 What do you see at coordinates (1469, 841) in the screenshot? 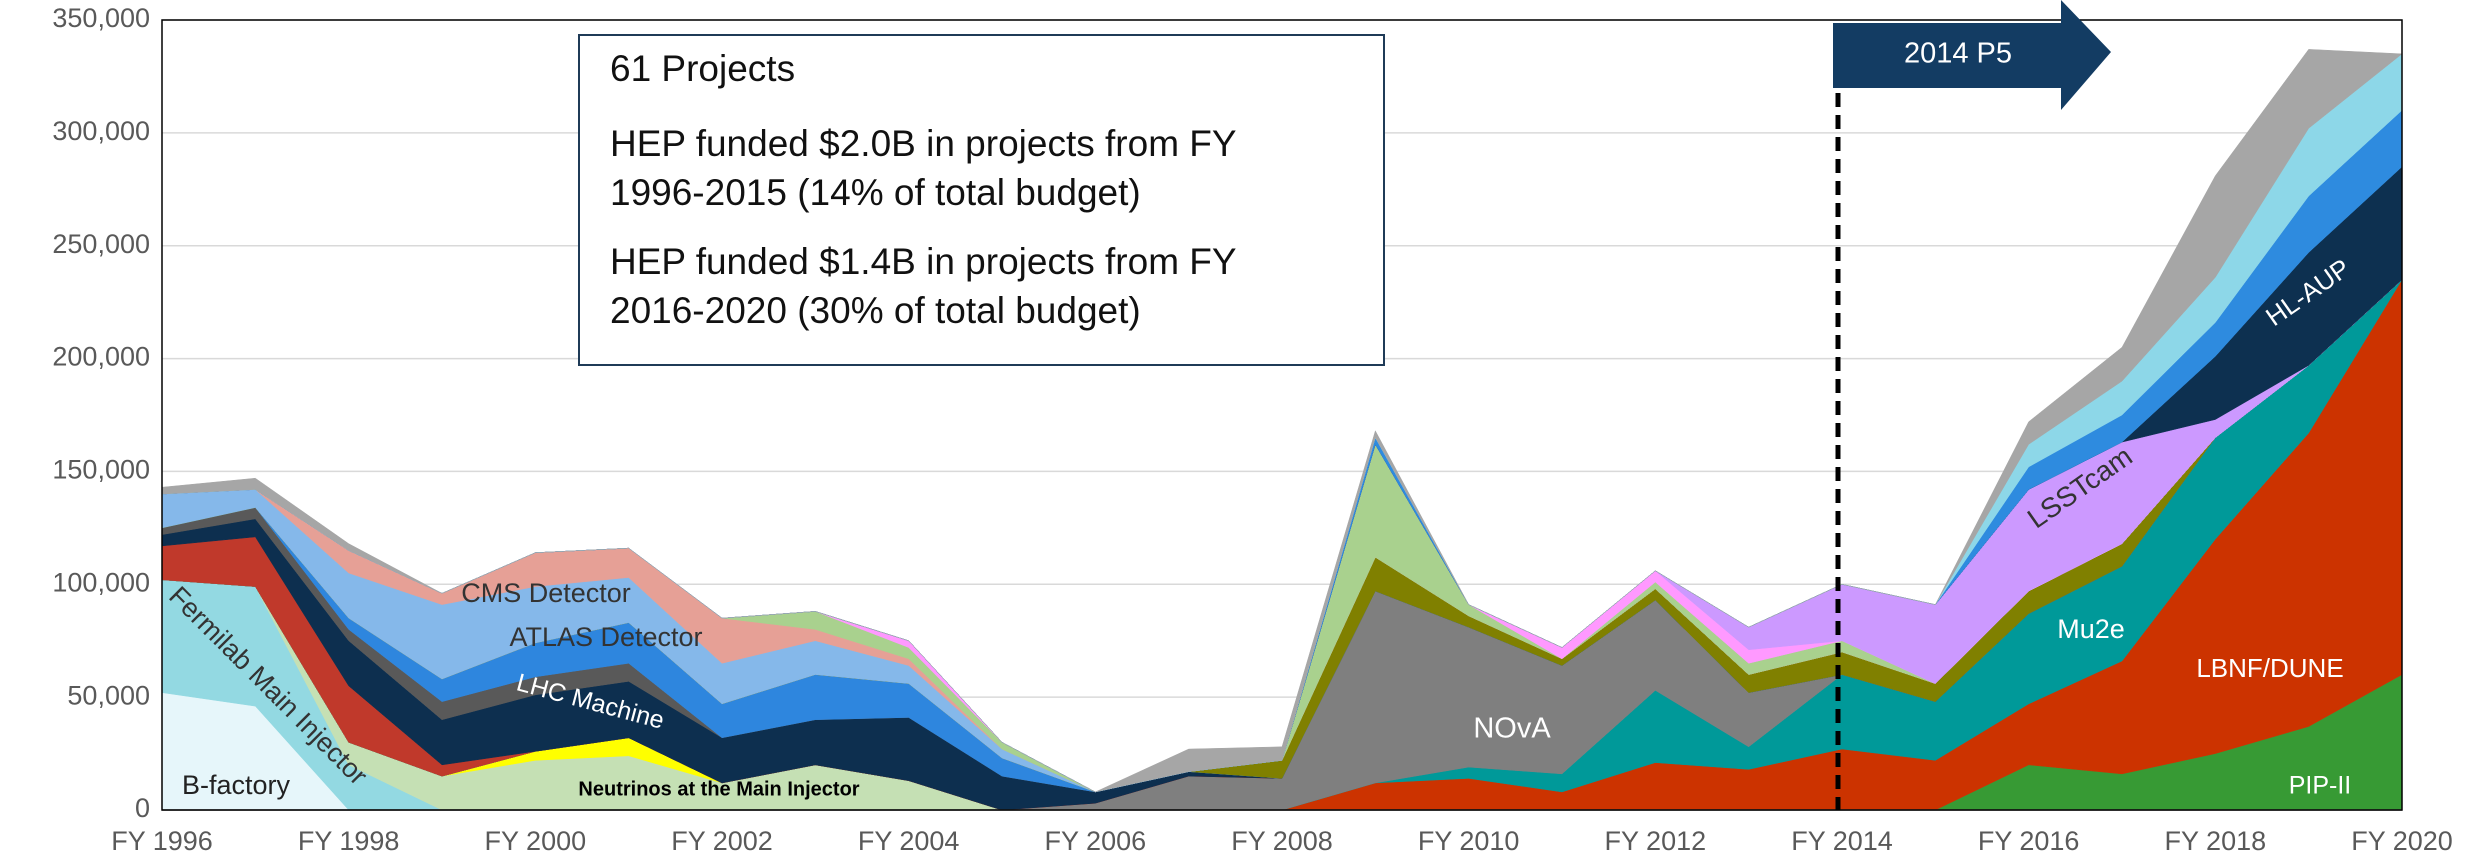
I see `x-tick-label: FY 2010` at bounding box center [1469, 841].